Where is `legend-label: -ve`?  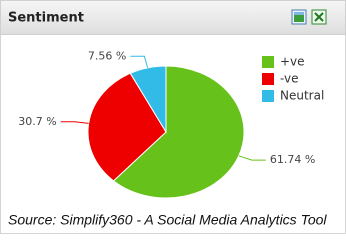 legend-label: -ve is located at coordinates (289, 79).